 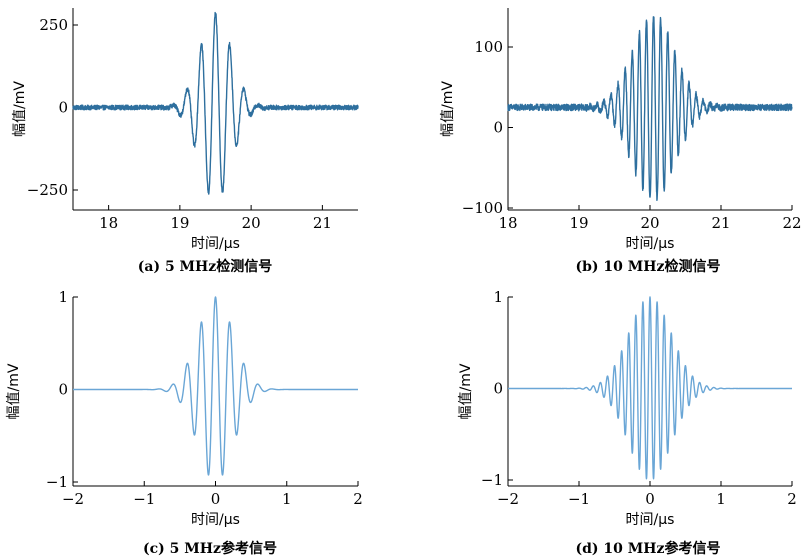 What do you see at coordinates (648, 548) in the screenshot?
I see `chart-caption: (d) 10 MHz参考信号` at bounding box center [648, 548].